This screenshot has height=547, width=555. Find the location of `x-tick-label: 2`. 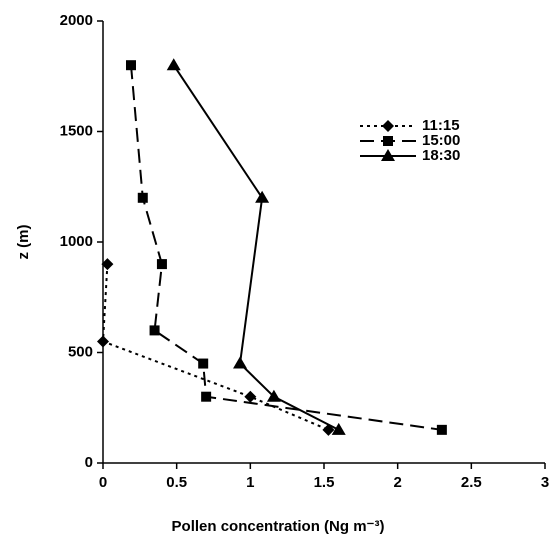

x-tick-label: 2 is located at coordinates (397, 482).